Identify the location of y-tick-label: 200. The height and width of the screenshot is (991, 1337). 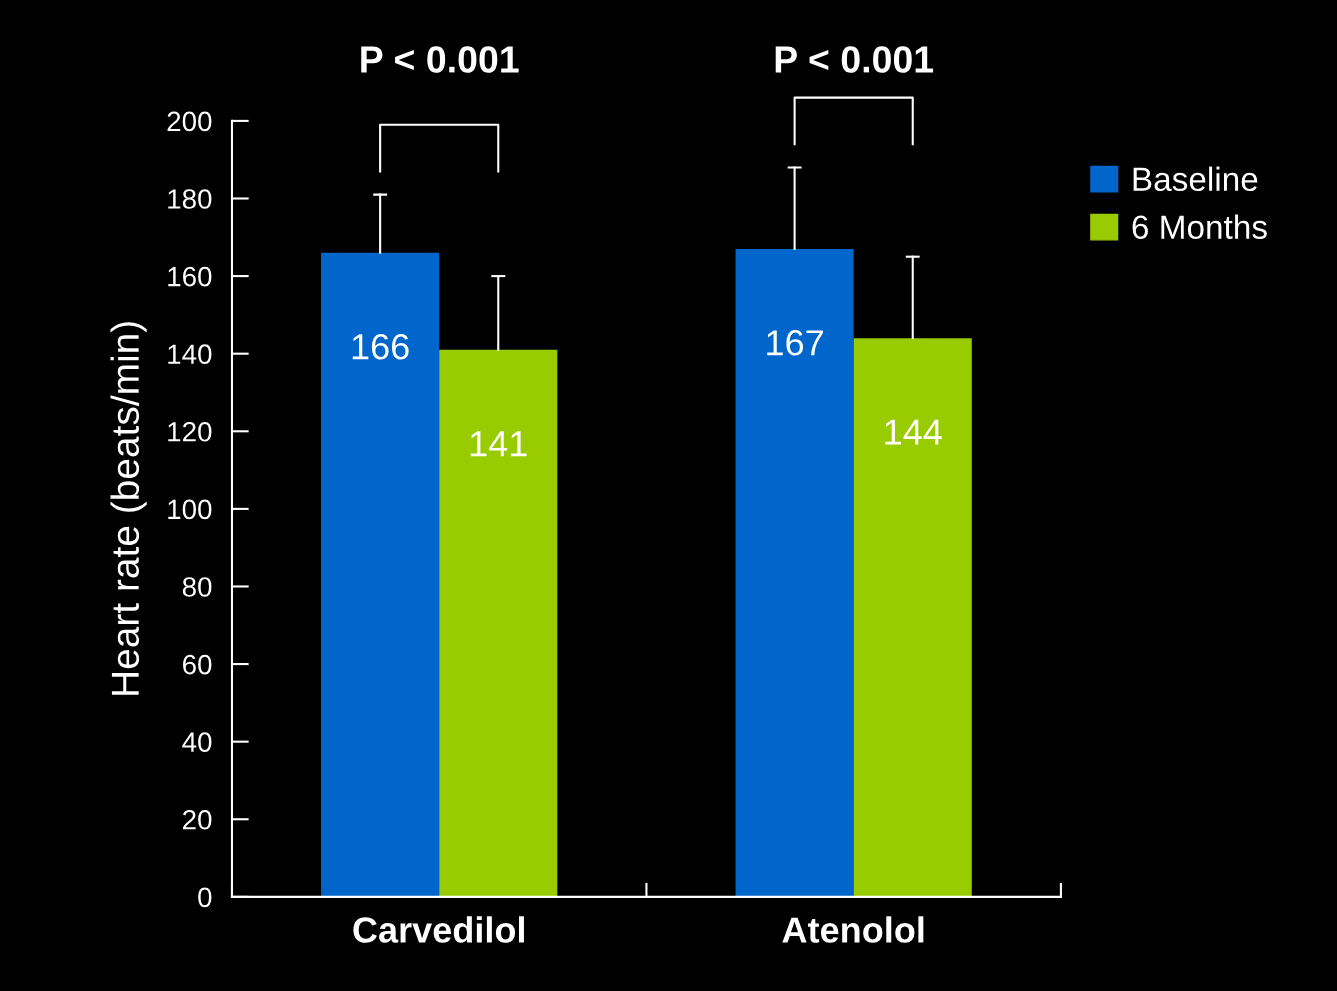
(189, 121).